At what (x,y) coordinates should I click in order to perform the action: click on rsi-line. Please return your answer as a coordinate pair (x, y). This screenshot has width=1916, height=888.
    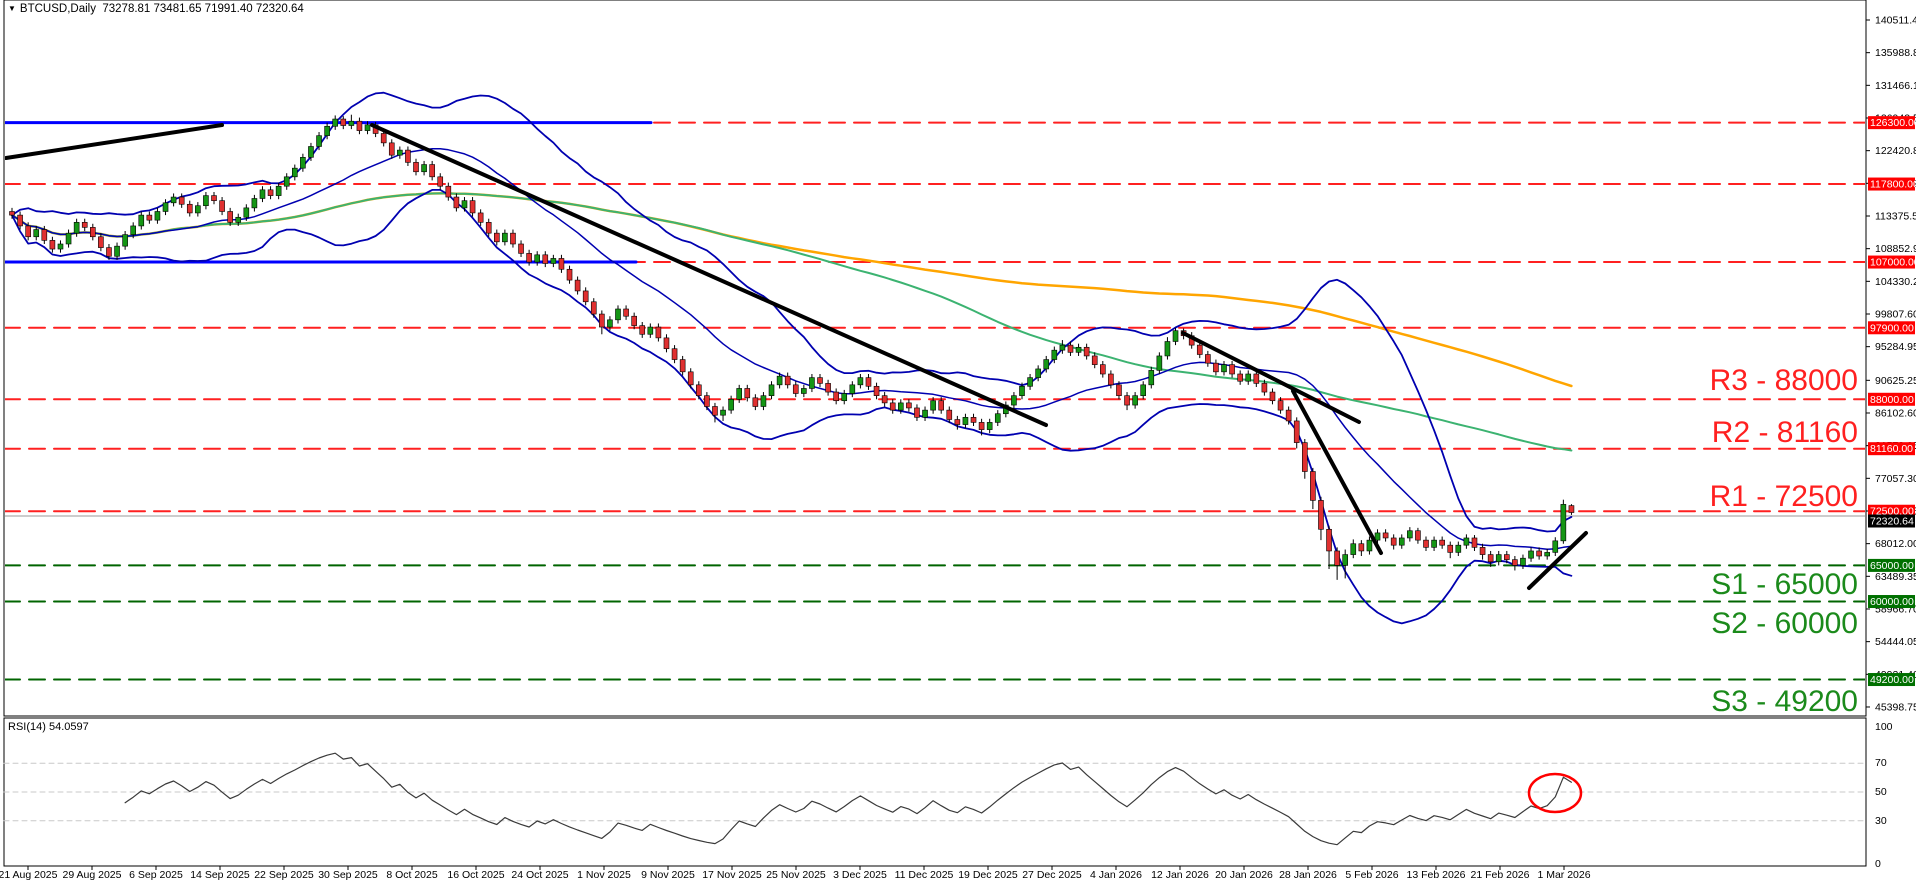
    Looking at the image, I should click on (848, 799).